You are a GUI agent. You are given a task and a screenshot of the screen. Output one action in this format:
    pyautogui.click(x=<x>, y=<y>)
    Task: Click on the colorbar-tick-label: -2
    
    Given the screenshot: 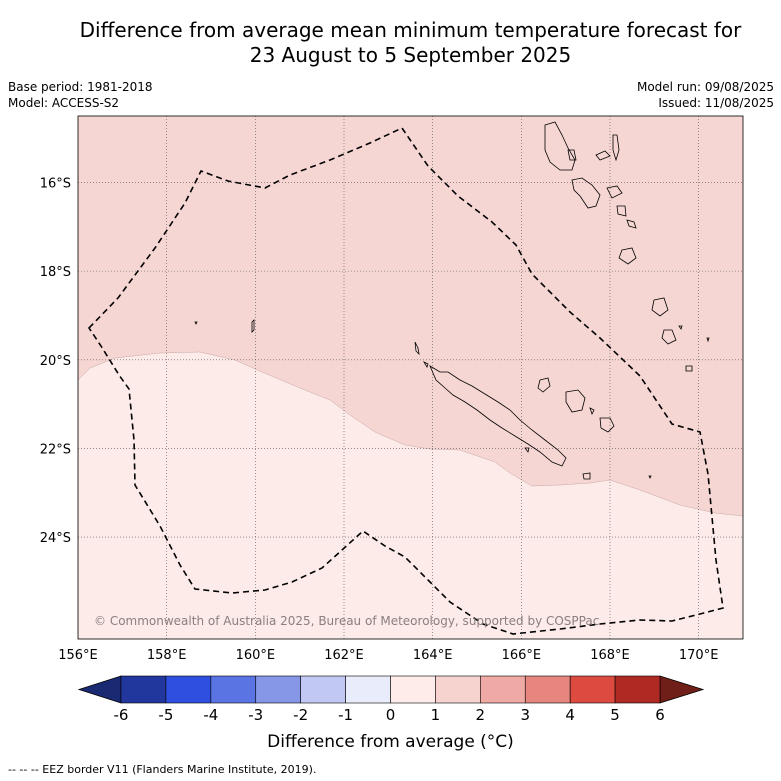 What is the action you would take?
    pyautogui.click(x=300, y=715)
    